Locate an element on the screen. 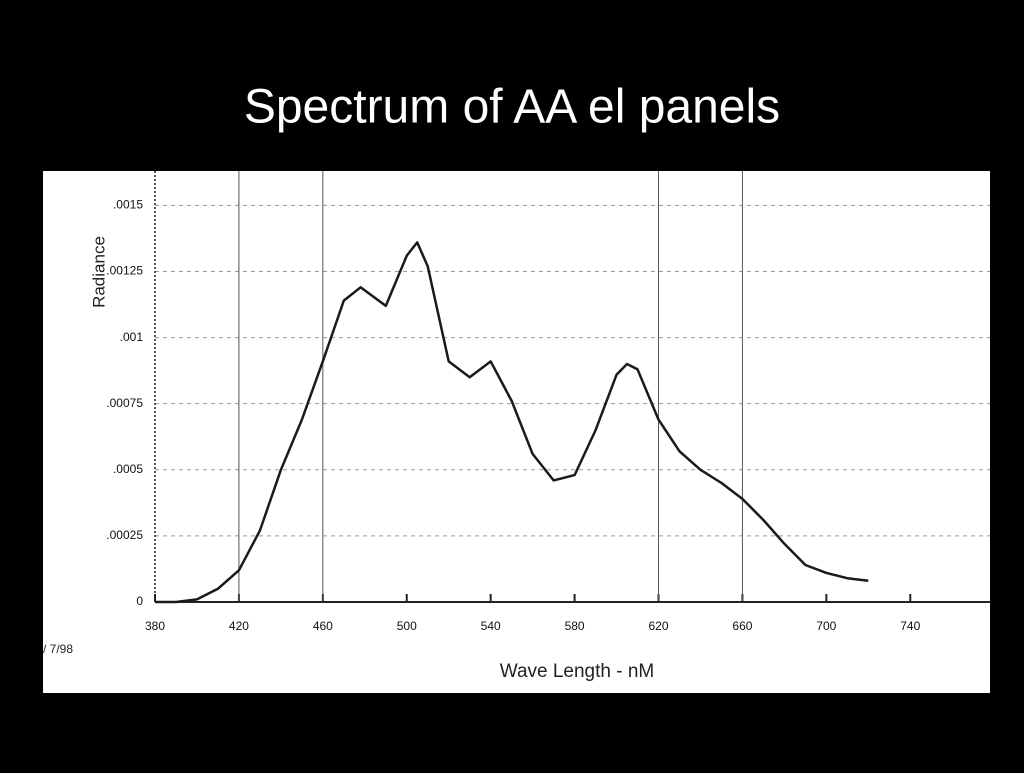 This screenshot has height=773, width=1024. x-tick-label: 620 is located at coordinates (659, 626).